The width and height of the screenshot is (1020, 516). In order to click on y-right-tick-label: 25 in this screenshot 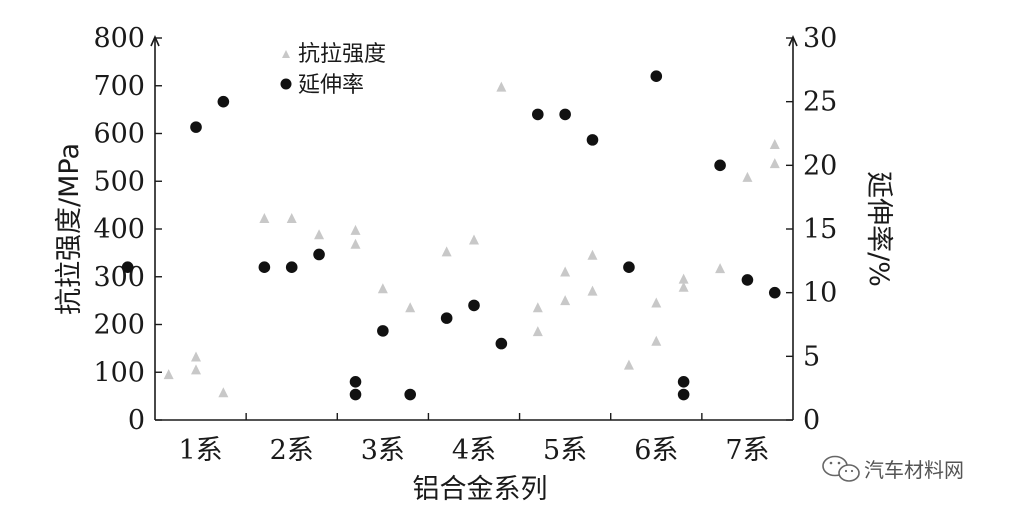, I will do `click(820, 102)`.